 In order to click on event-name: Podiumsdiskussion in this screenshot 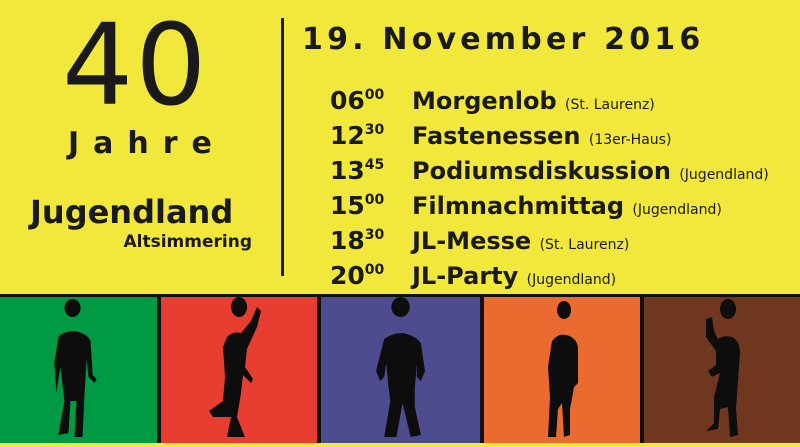, I will do `click(541, 171)`.